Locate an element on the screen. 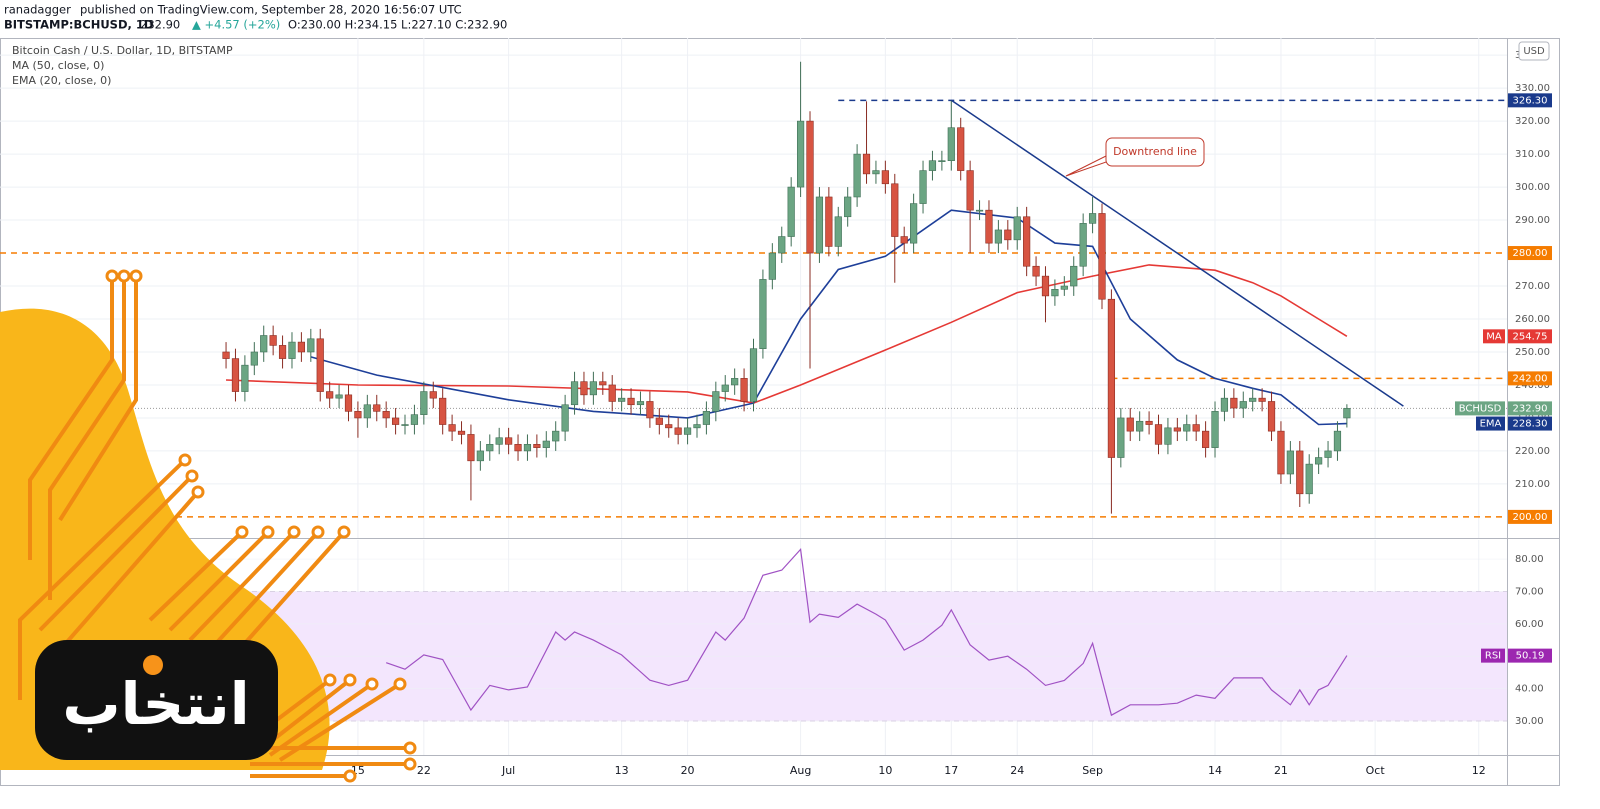  trendline is located at coordinates (1177, 253).